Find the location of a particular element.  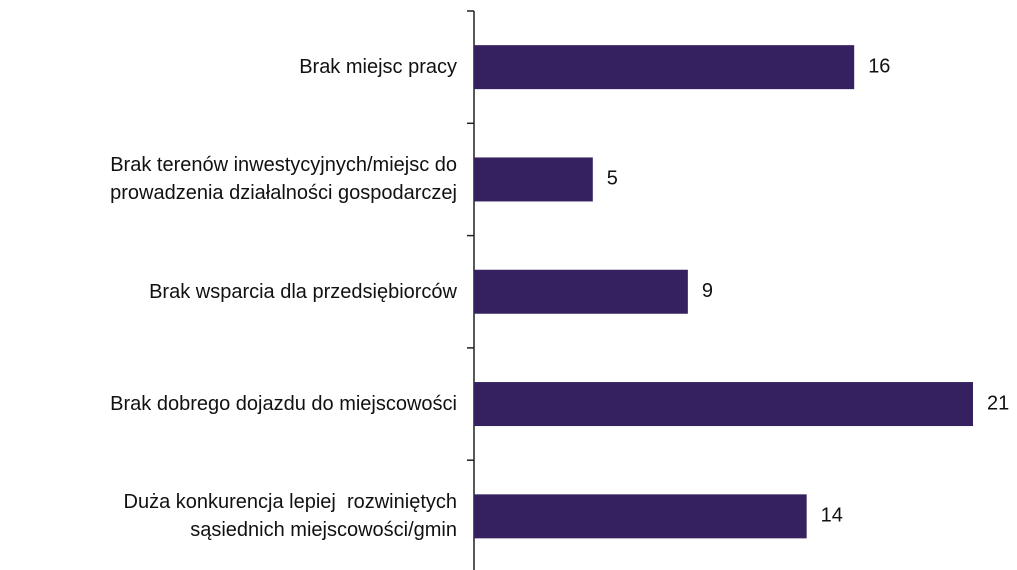

value-label: 21 is located at coordinates (998, 403).